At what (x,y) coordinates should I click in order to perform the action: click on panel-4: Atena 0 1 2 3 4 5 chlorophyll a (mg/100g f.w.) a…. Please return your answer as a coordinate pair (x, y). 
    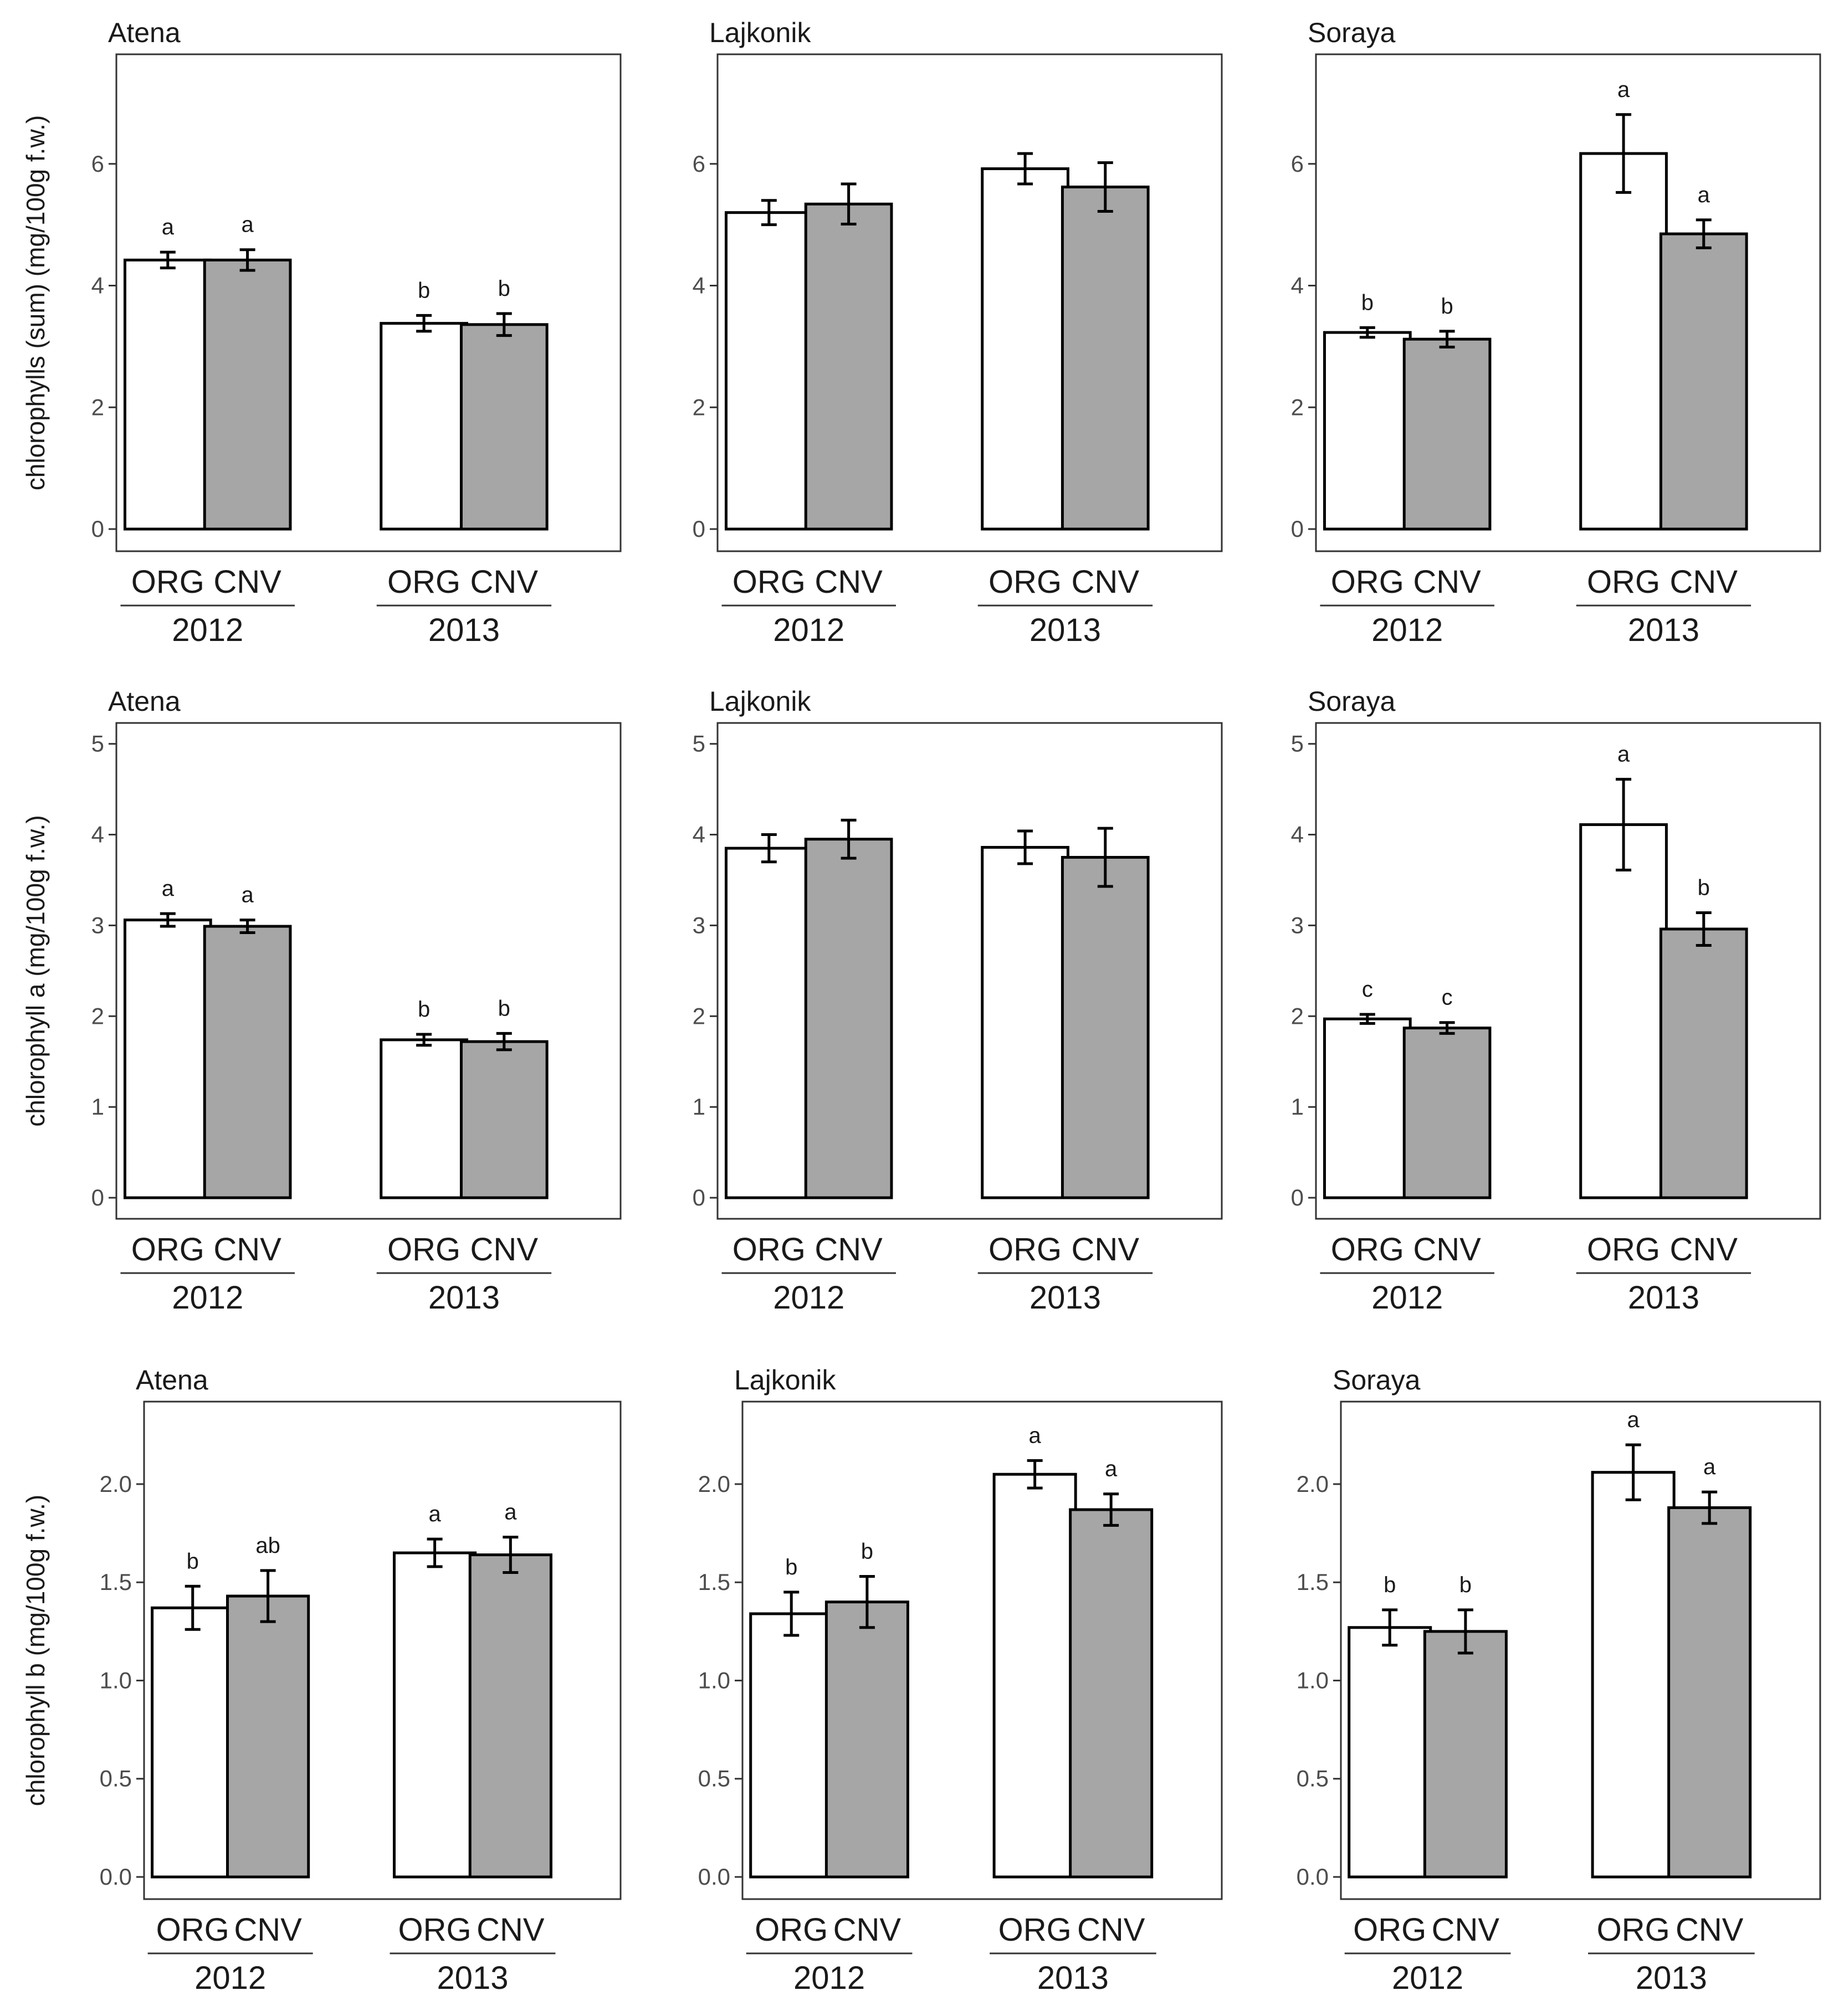
    Looking at the image, I should click on (321, 1001).